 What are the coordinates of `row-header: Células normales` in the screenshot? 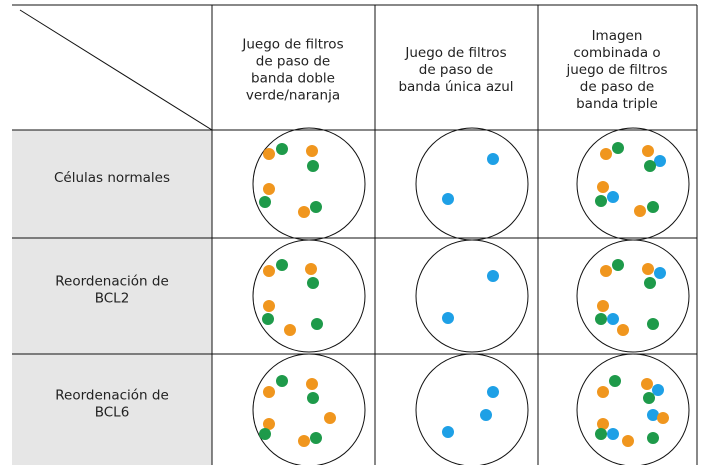 It's located at (112, 178).